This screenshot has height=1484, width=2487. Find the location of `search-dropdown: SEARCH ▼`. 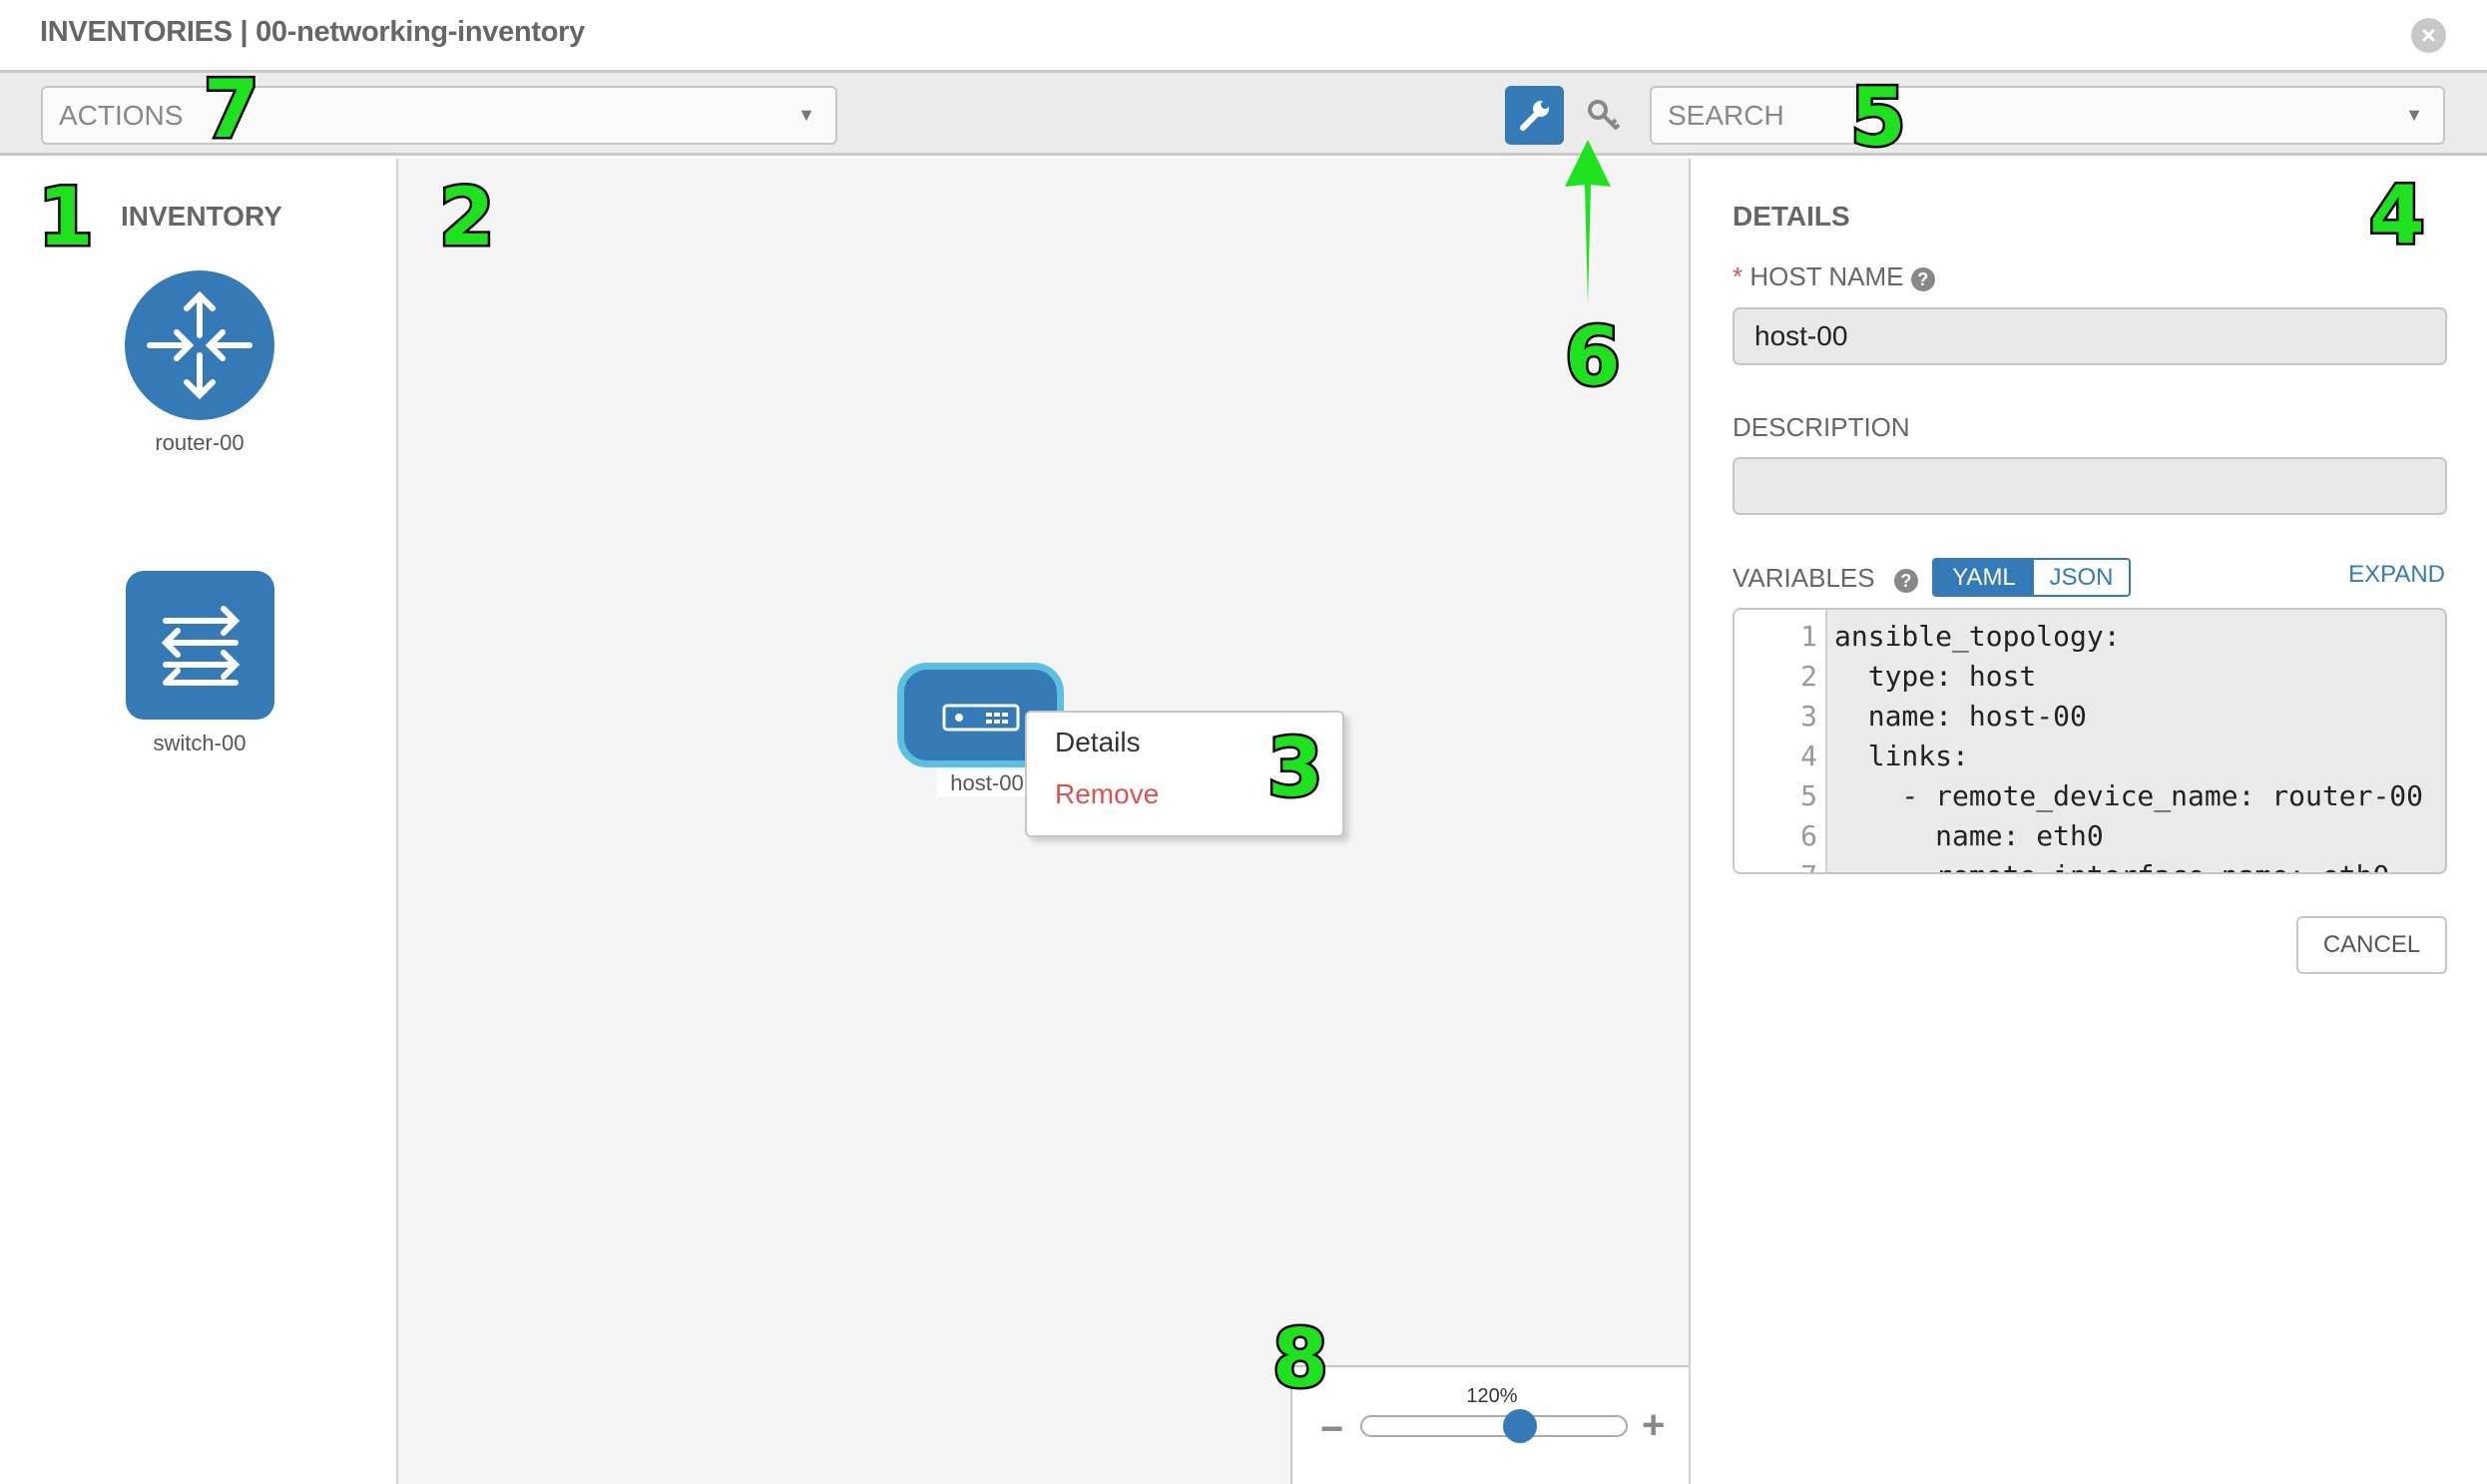

search-dropdown: SEARCH ▼ is located at coordinates (2047, 115).